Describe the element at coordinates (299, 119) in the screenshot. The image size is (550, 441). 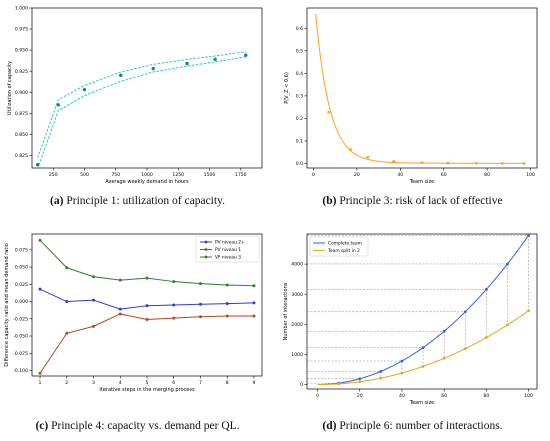
I see `y-tick-label: 0.2` at that location.